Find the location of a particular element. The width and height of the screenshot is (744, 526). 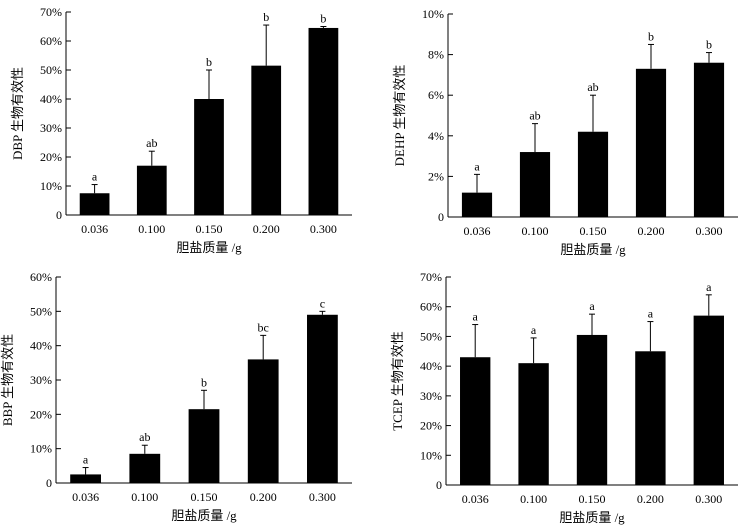

y-tick-label: 6% is located at coordinates (436, 95).